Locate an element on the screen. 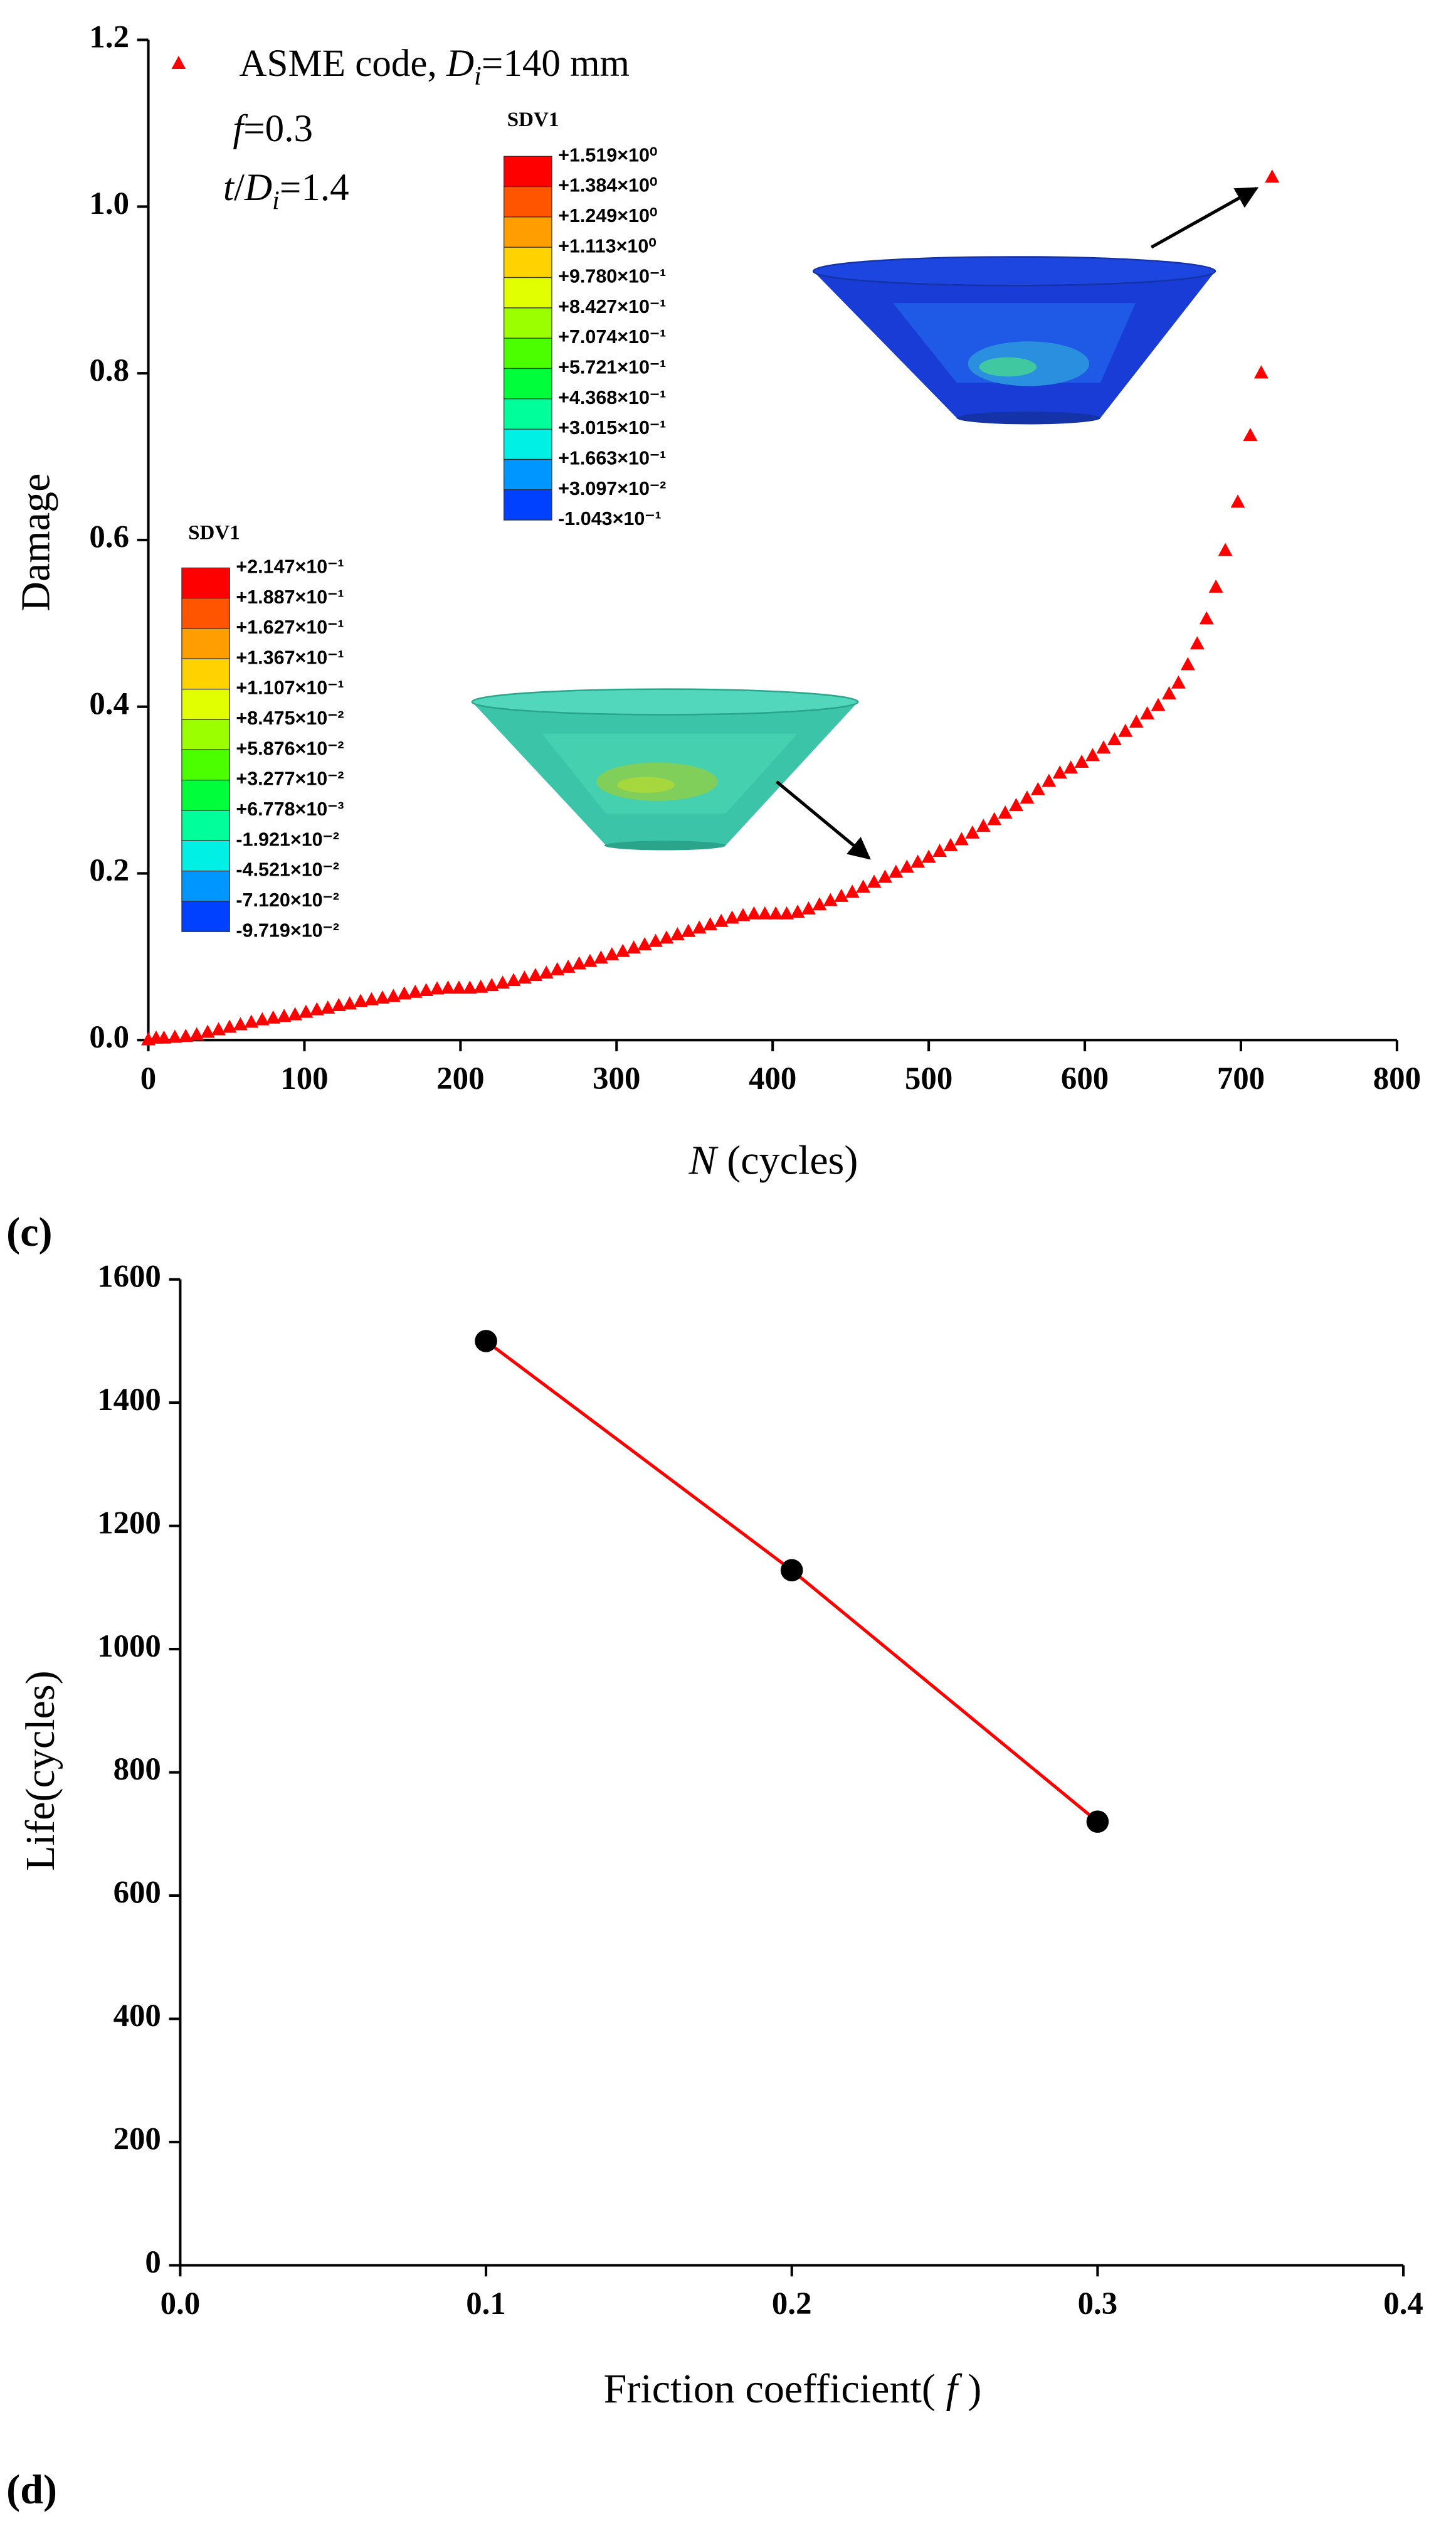 The width and height of the screenshot is (1456, 2536). annotation: t/Di=1.4 is located at coordinates (286, 191).